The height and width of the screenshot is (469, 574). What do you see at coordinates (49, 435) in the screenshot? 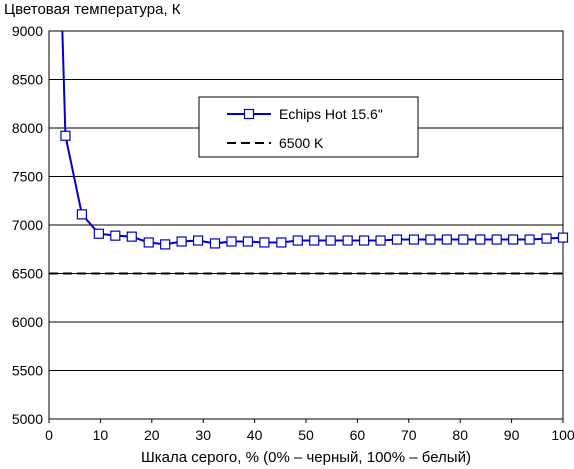
I see `x-tick-label-0: 0` at bounding box center [49, 435].